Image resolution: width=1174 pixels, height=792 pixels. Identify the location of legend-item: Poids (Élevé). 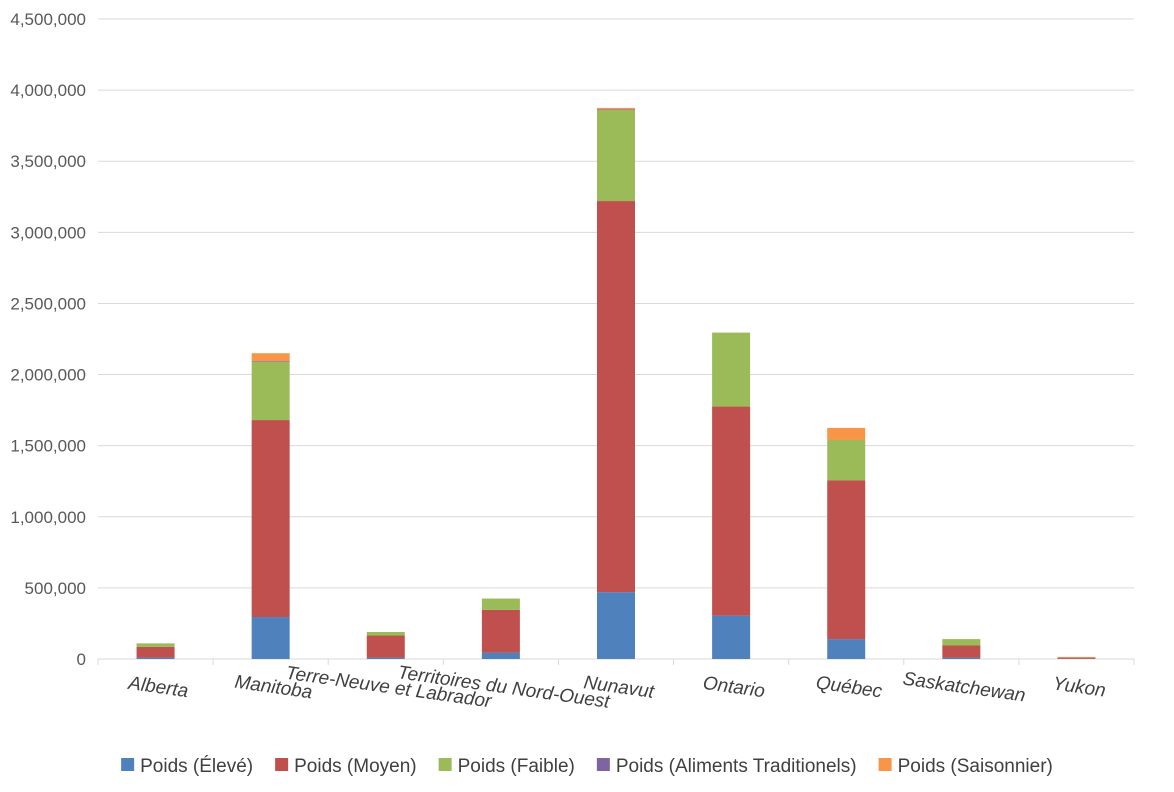
(187, 766).